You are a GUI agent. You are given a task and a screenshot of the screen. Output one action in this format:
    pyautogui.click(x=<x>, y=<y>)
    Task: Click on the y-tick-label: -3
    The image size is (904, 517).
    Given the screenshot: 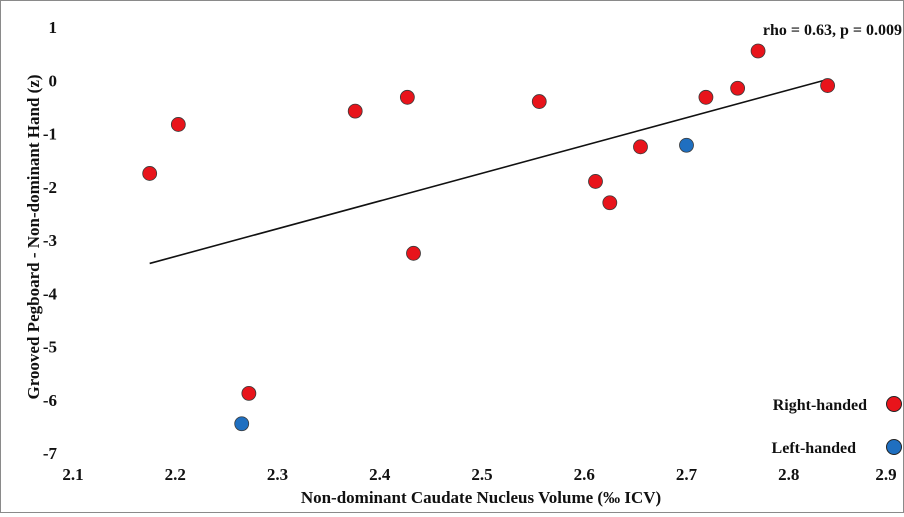 What is the action you would take?
    pyautogui.click(x=50, y=240)
    